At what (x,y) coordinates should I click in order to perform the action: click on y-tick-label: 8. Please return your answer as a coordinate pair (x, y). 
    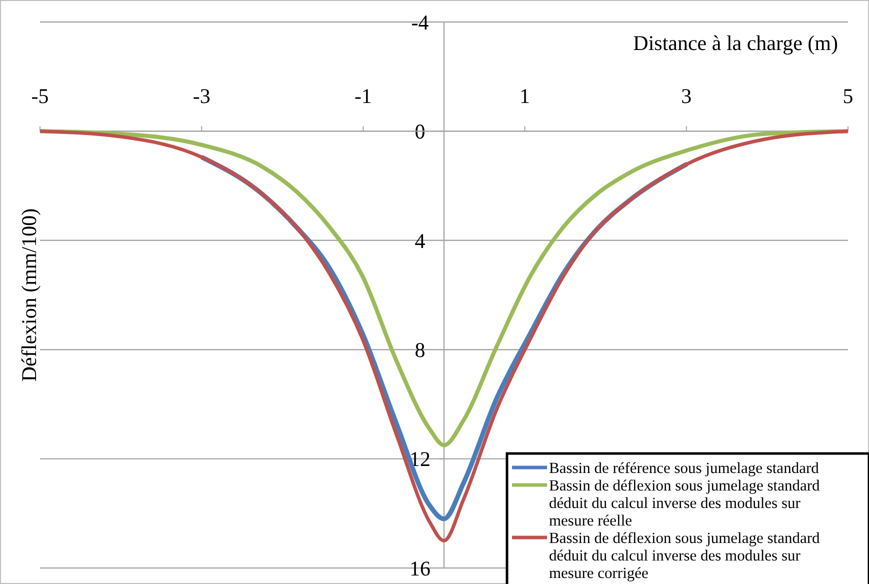
    Looking at the image, I should click on (420, 350).